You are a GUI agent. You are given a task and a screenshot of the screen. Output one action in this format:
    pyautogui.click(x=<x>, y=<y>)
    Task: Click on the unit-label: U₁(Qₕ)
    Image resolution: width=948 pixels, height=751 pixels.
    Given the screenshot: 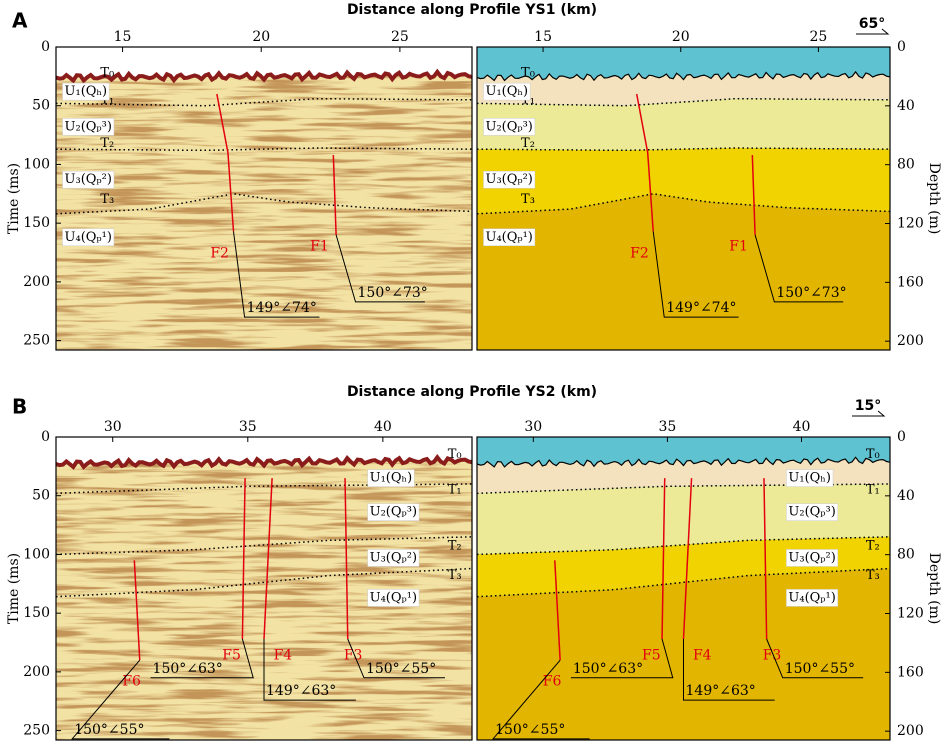 What is the action you would take?
    pyautogui.click(x=809, y=478)
    